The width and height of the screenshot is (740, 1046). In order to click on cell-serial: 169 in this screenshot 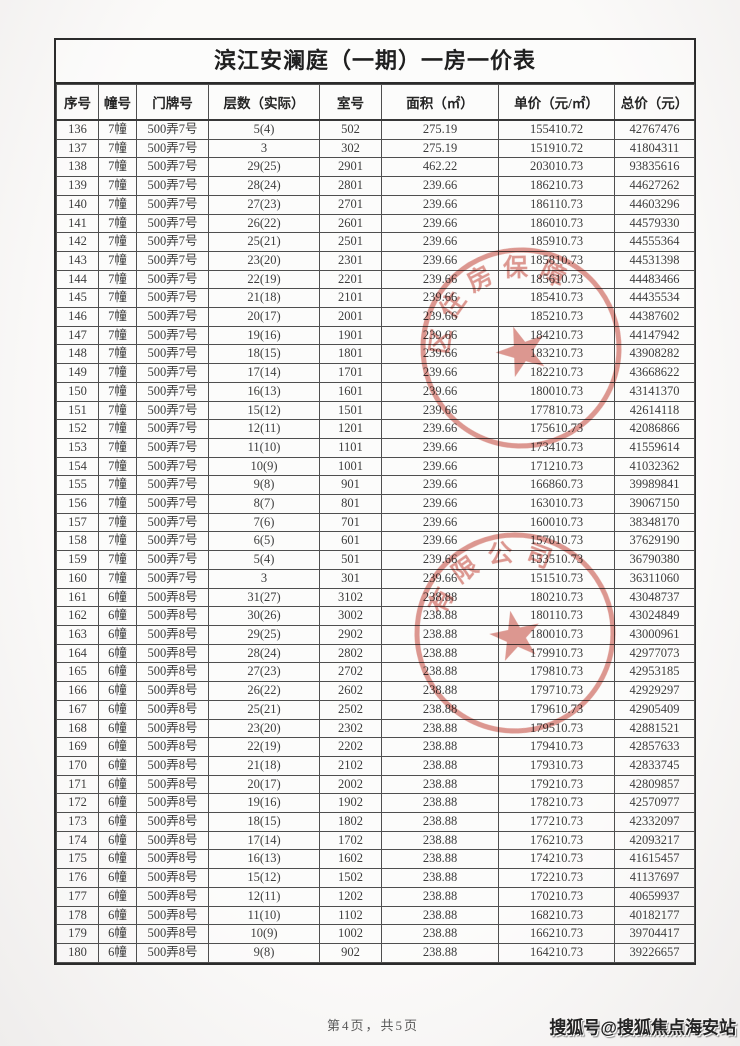, I will do `click(77, 747)`.